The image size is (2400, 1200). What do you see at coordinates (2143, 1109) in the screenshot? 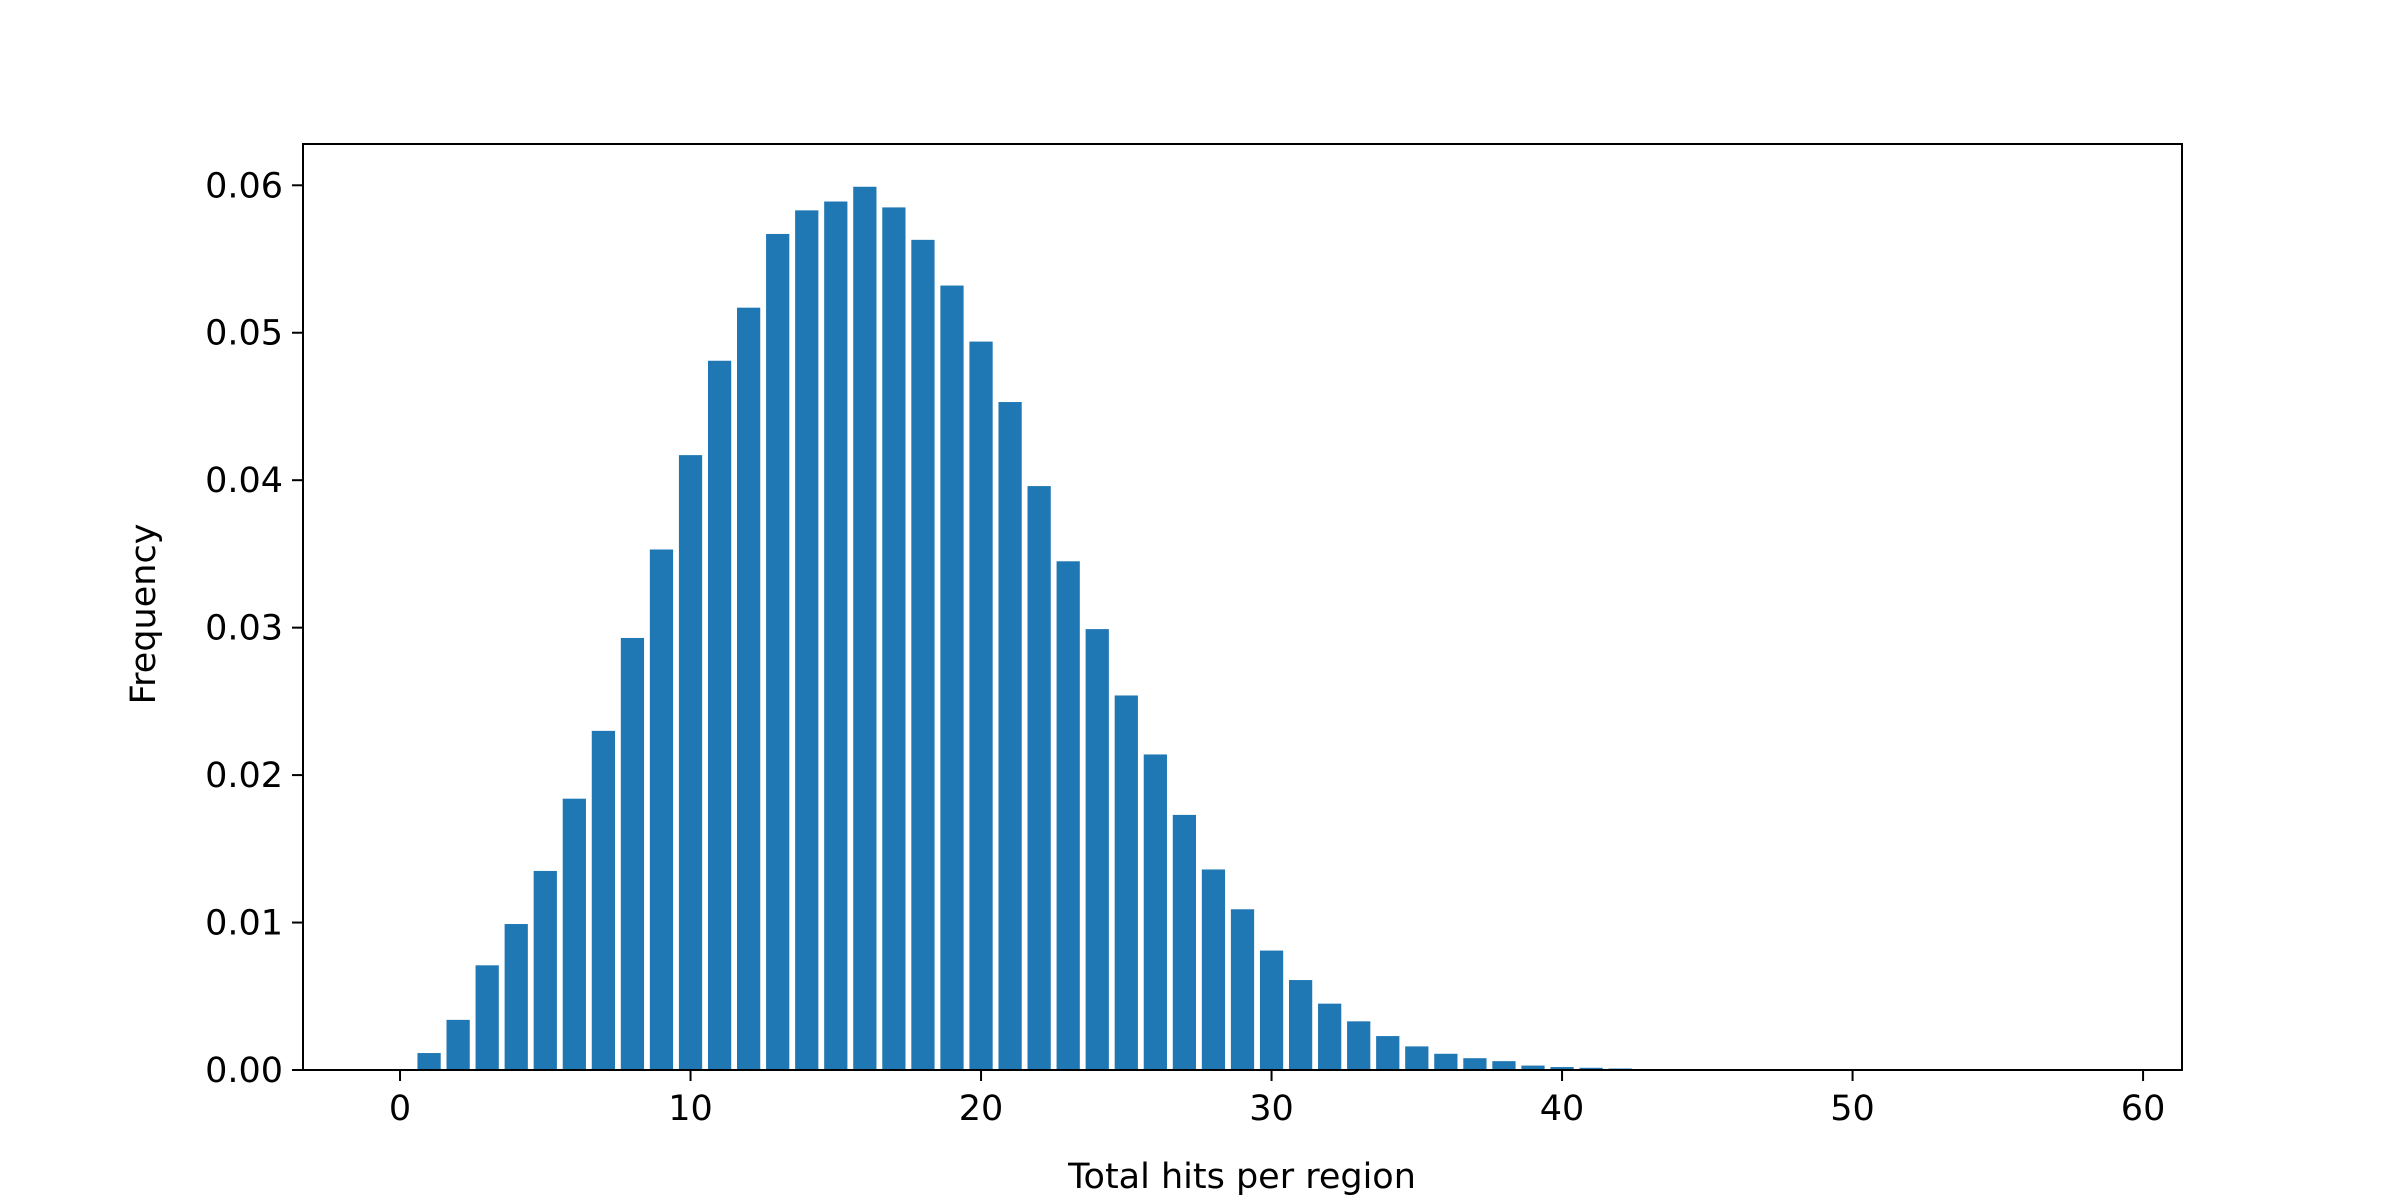
I see `x-tick-label: 60` at bounding box center [2143, 1109].